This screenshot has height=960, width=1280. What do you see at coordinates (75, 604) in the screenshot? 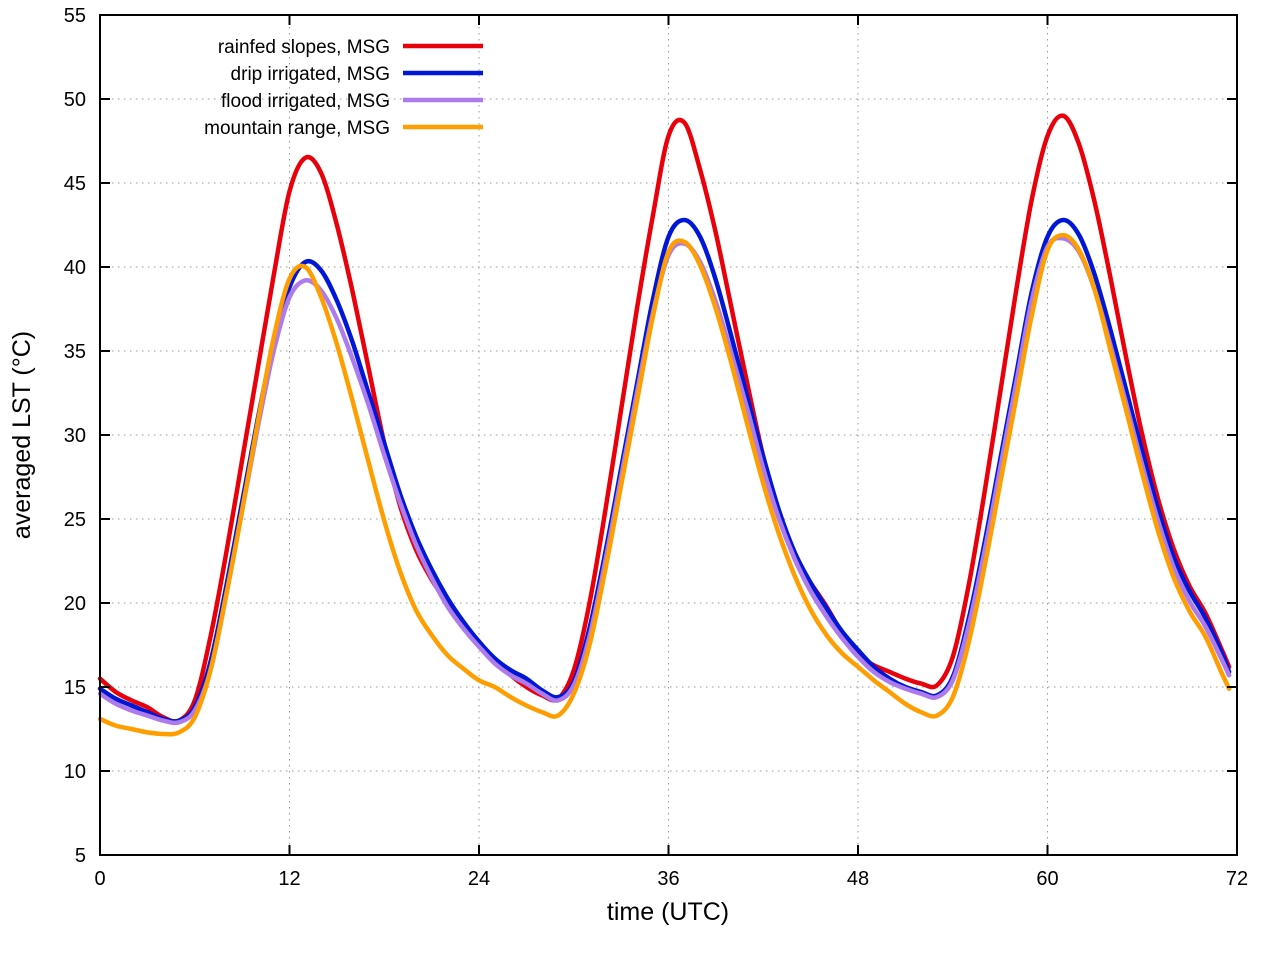
I see `y-tick-label: 20` at bounding box center [75, 604].